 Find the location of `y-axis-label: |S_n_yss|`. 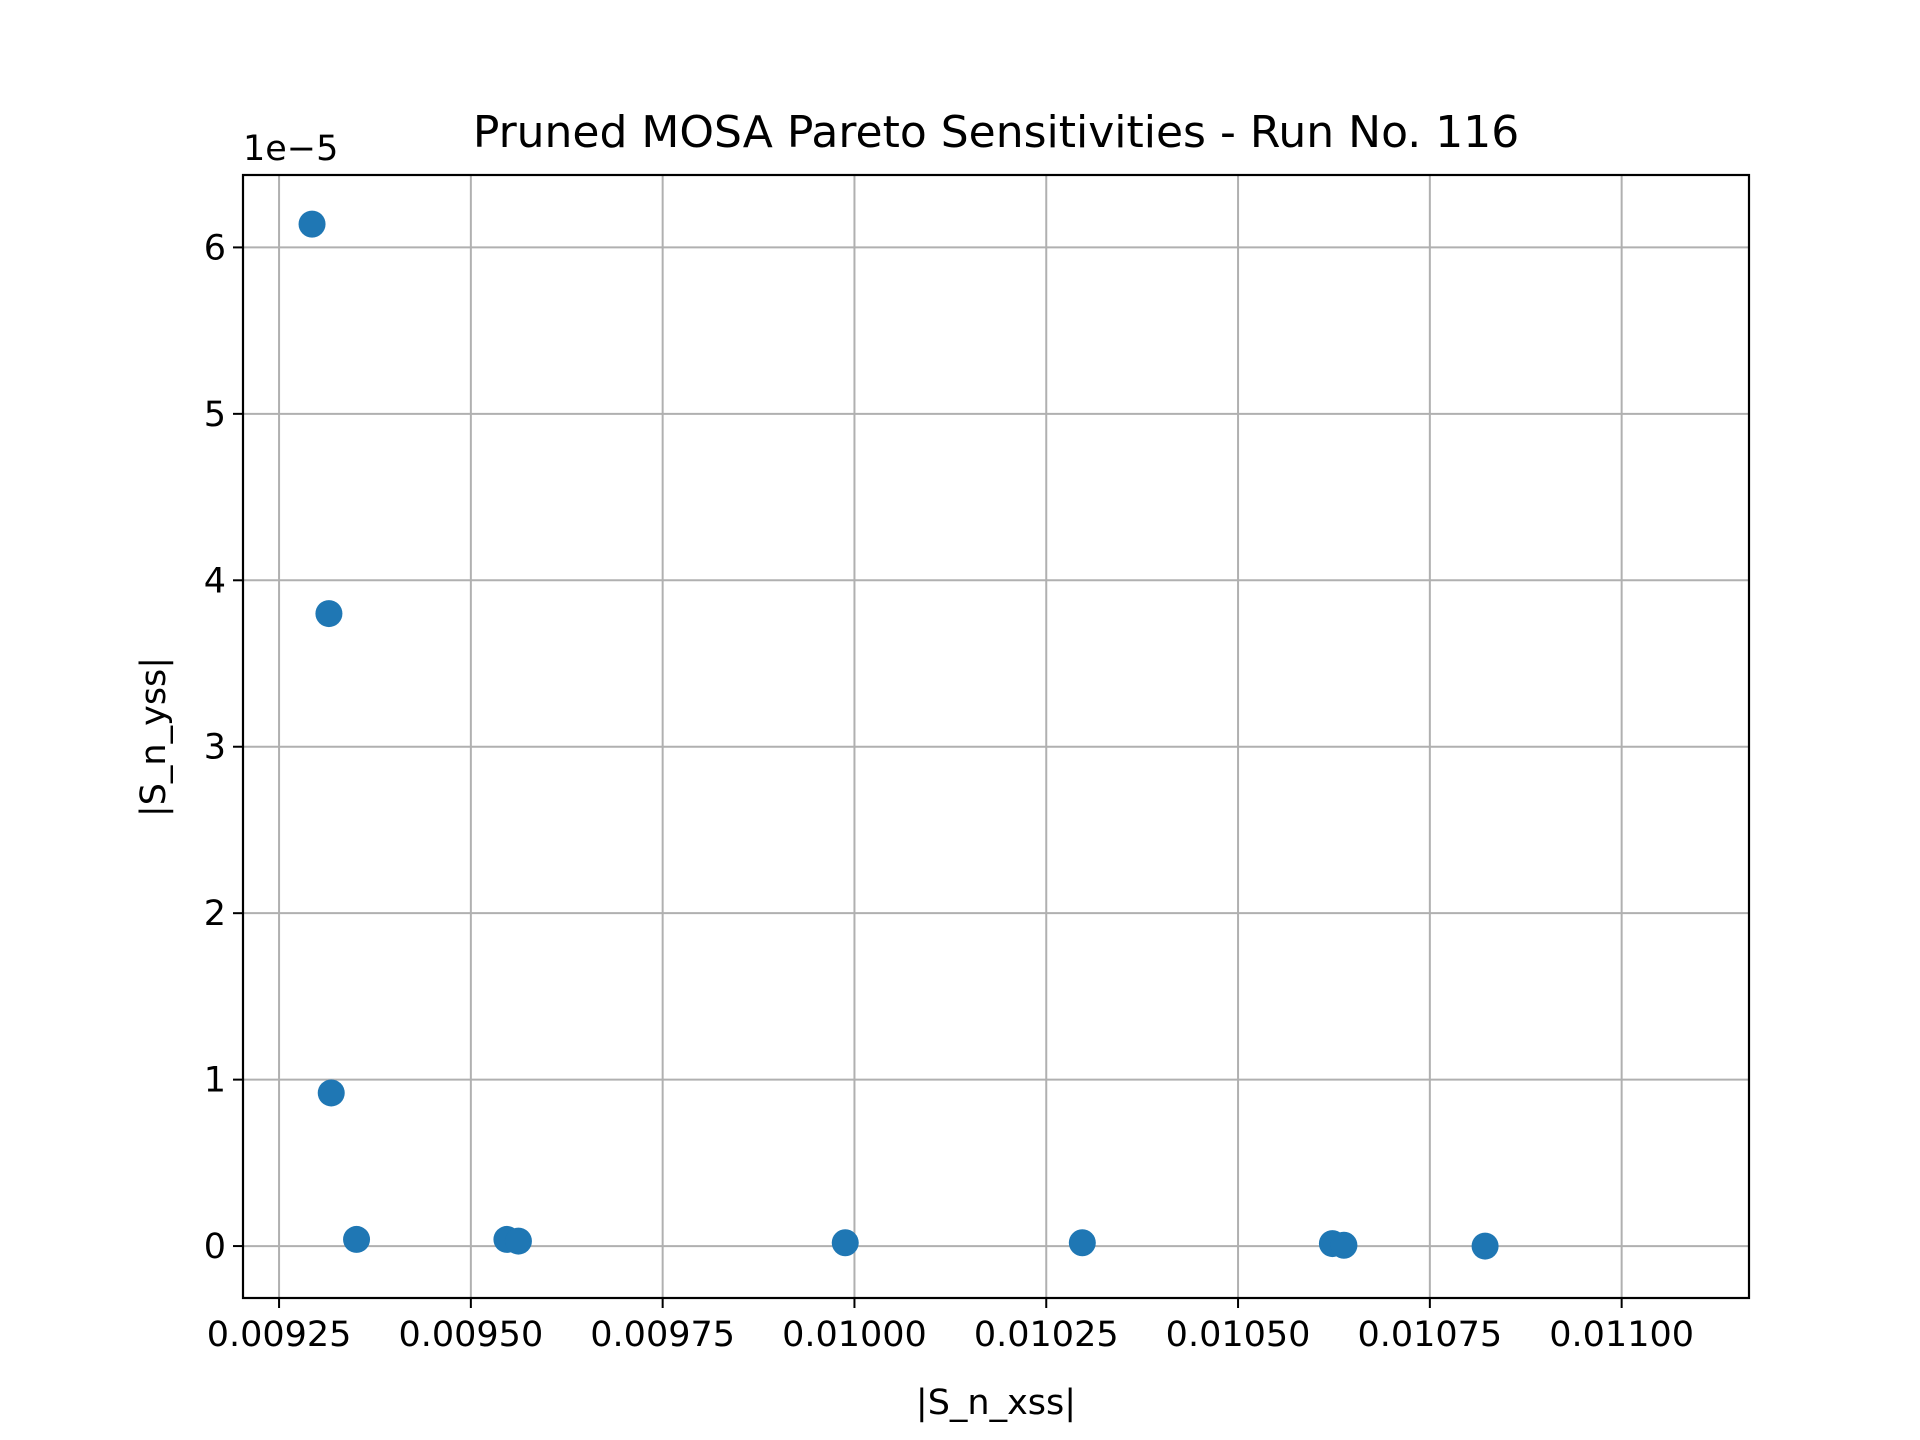

y-axis-label: |S_n_yss| is located at coordinates (154, 737).